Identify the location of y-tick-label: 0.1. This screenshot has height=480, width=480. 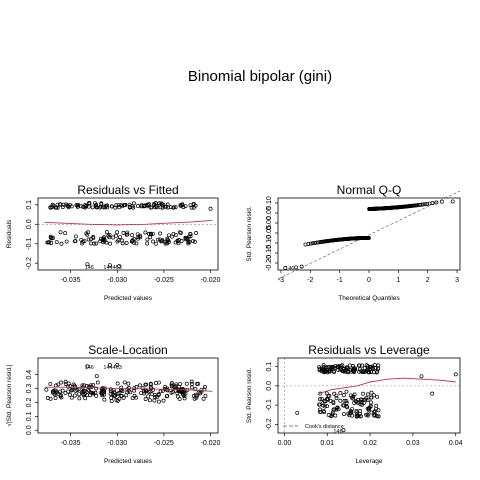
(29, 416).